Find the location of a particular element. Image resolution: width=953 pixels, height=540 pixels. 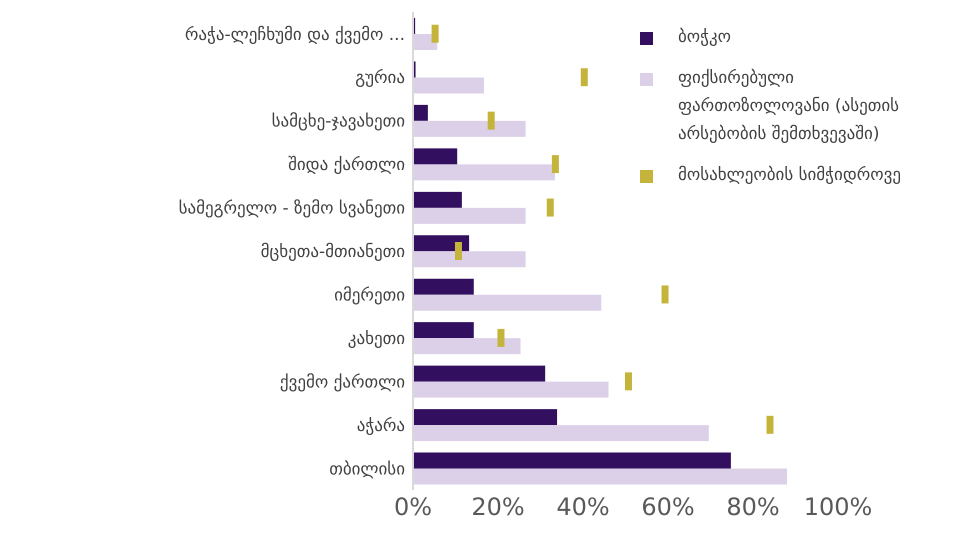

y-tick-label: გურია is located at coordinates (380, 78).